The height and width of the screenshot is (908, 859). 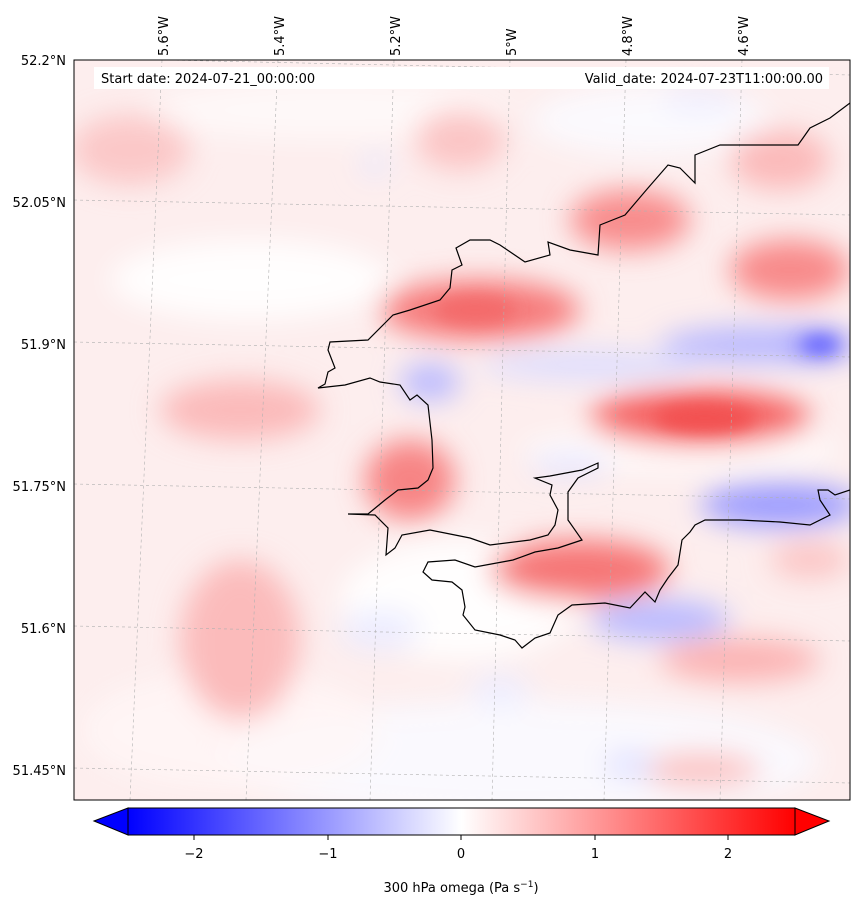 What do you see at coordinates (512, 42) in the screenshot?
I see `lon-label: 5°W` at bounding box center [512, 42].